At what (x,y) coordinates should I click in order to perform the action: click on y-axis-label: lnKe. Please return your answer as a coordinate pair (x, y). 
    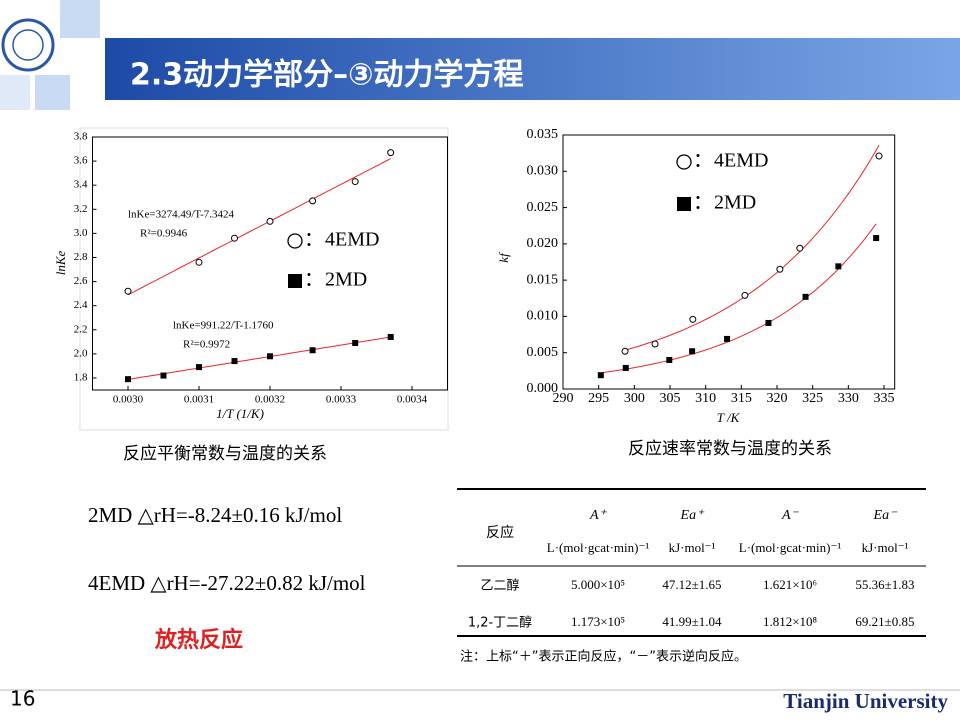
    Looking at the image, I should click on (60, 262).